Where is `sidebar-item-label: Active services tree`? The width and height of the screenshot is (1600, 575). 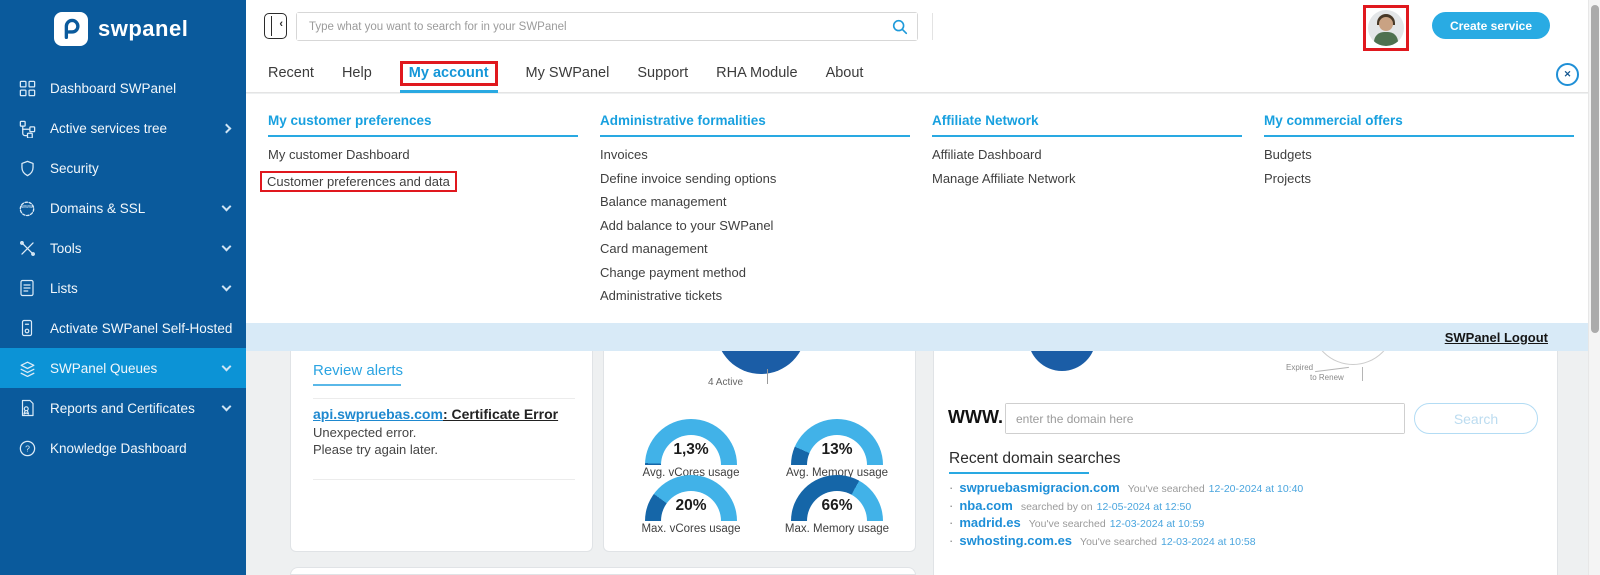 sidebar-item-label: Active services tree is located at coordinates (109, 128).